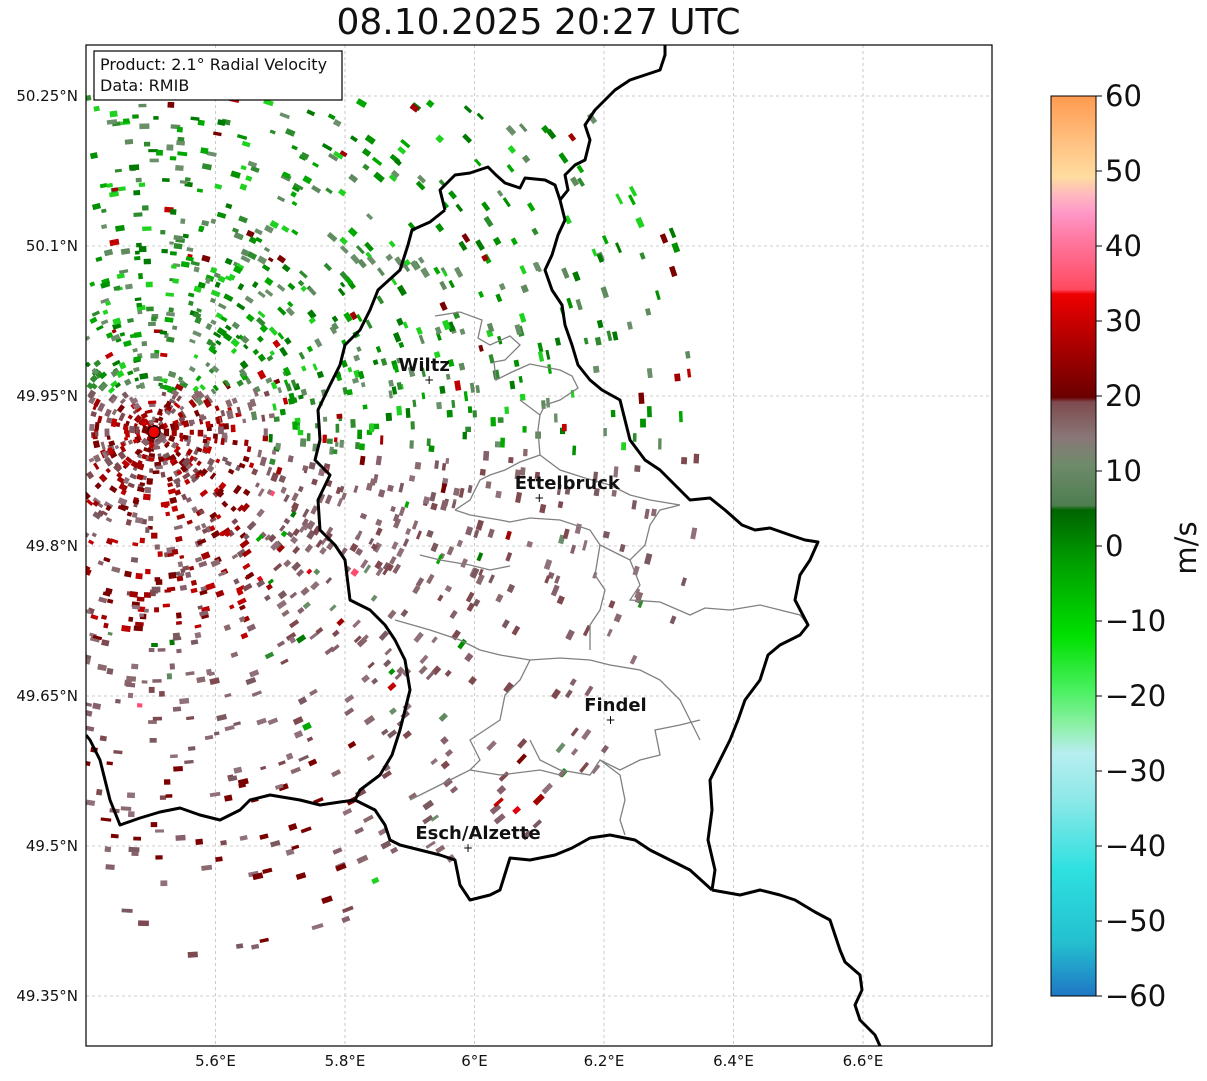 This screenshot has height=1081, width=1207. Describe the element at coordinates (1123, 171) in the screenshot. I see `colorbar-tick-label: 50` at that location.